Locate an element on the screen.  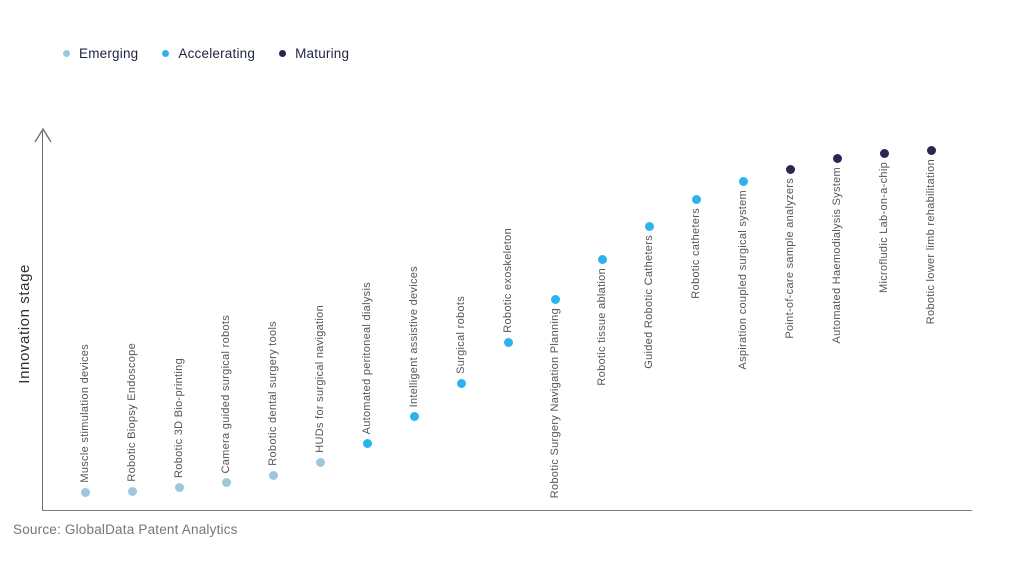
legend-item-accelerating: Accelerating is located at coordinates (208, 53).